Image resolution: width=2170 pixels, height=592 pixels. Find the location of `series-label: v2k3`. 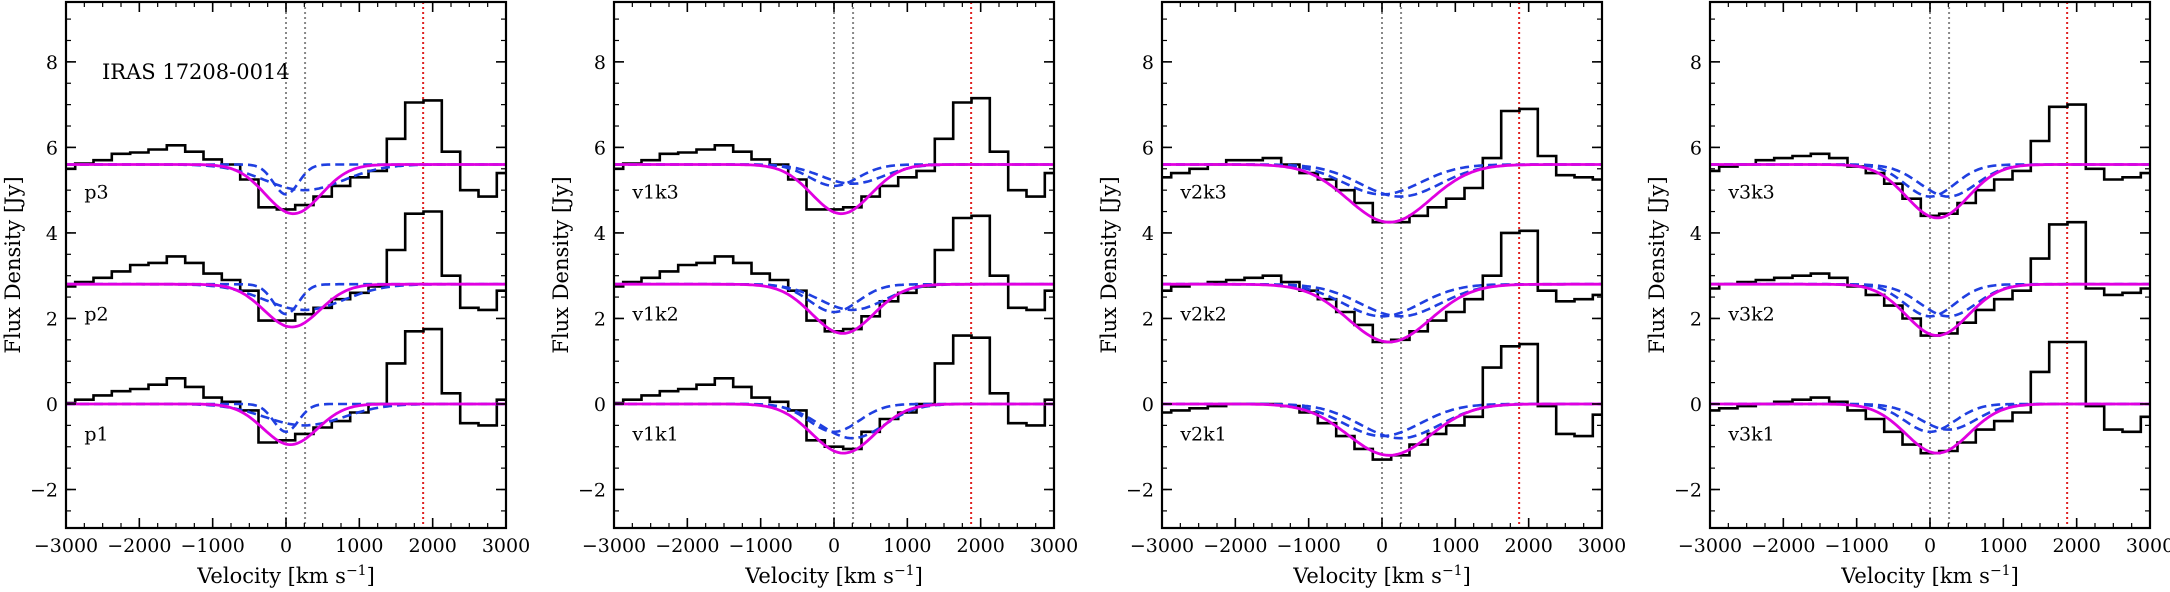

series-label: v2k3 is located at coordinates (1202, 193).